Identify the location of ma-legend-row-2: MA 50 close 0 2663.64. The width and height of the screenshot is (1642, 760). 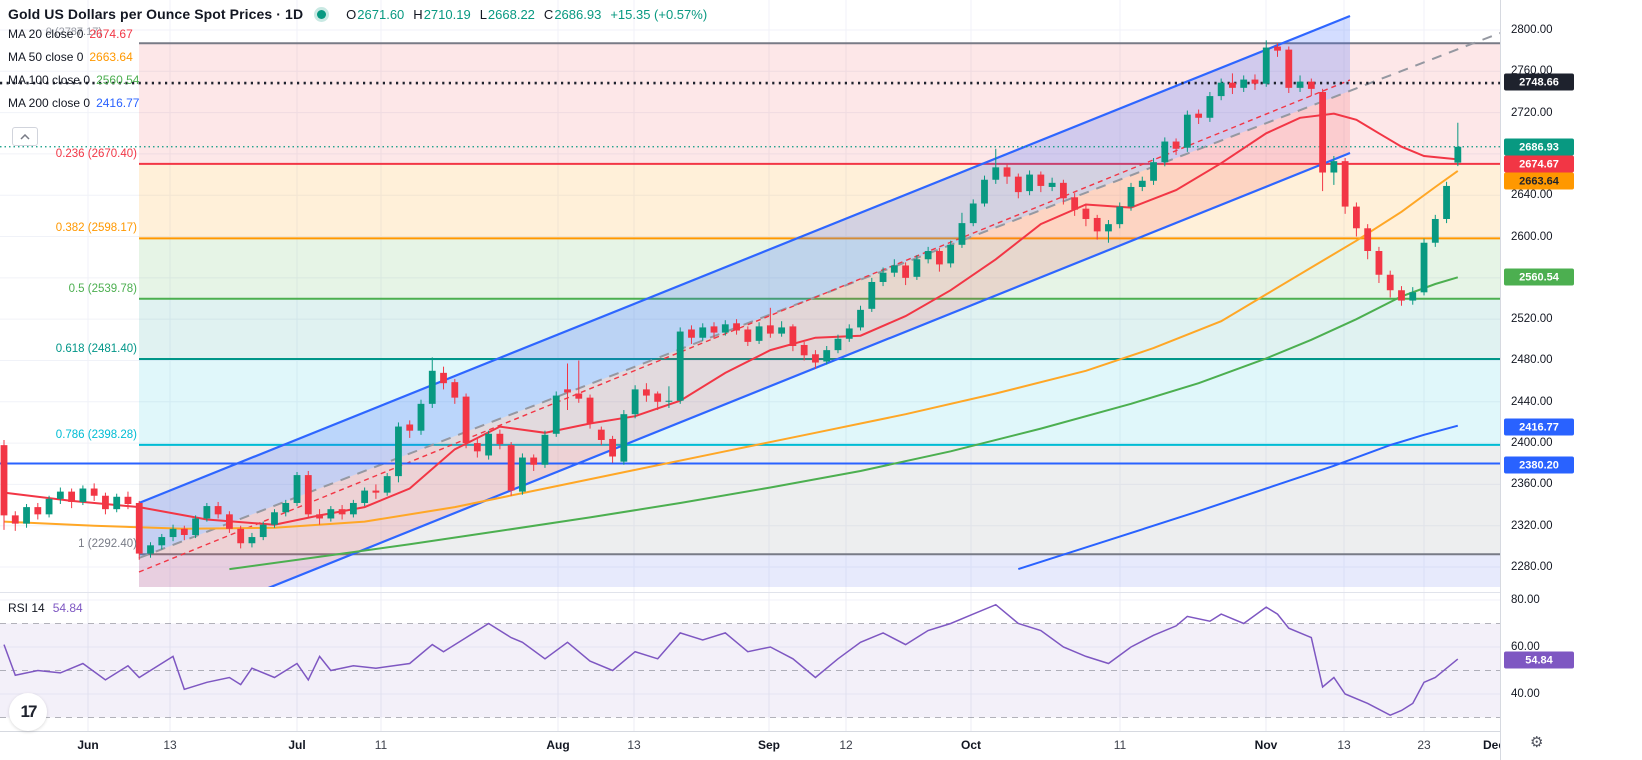
(357, 56).